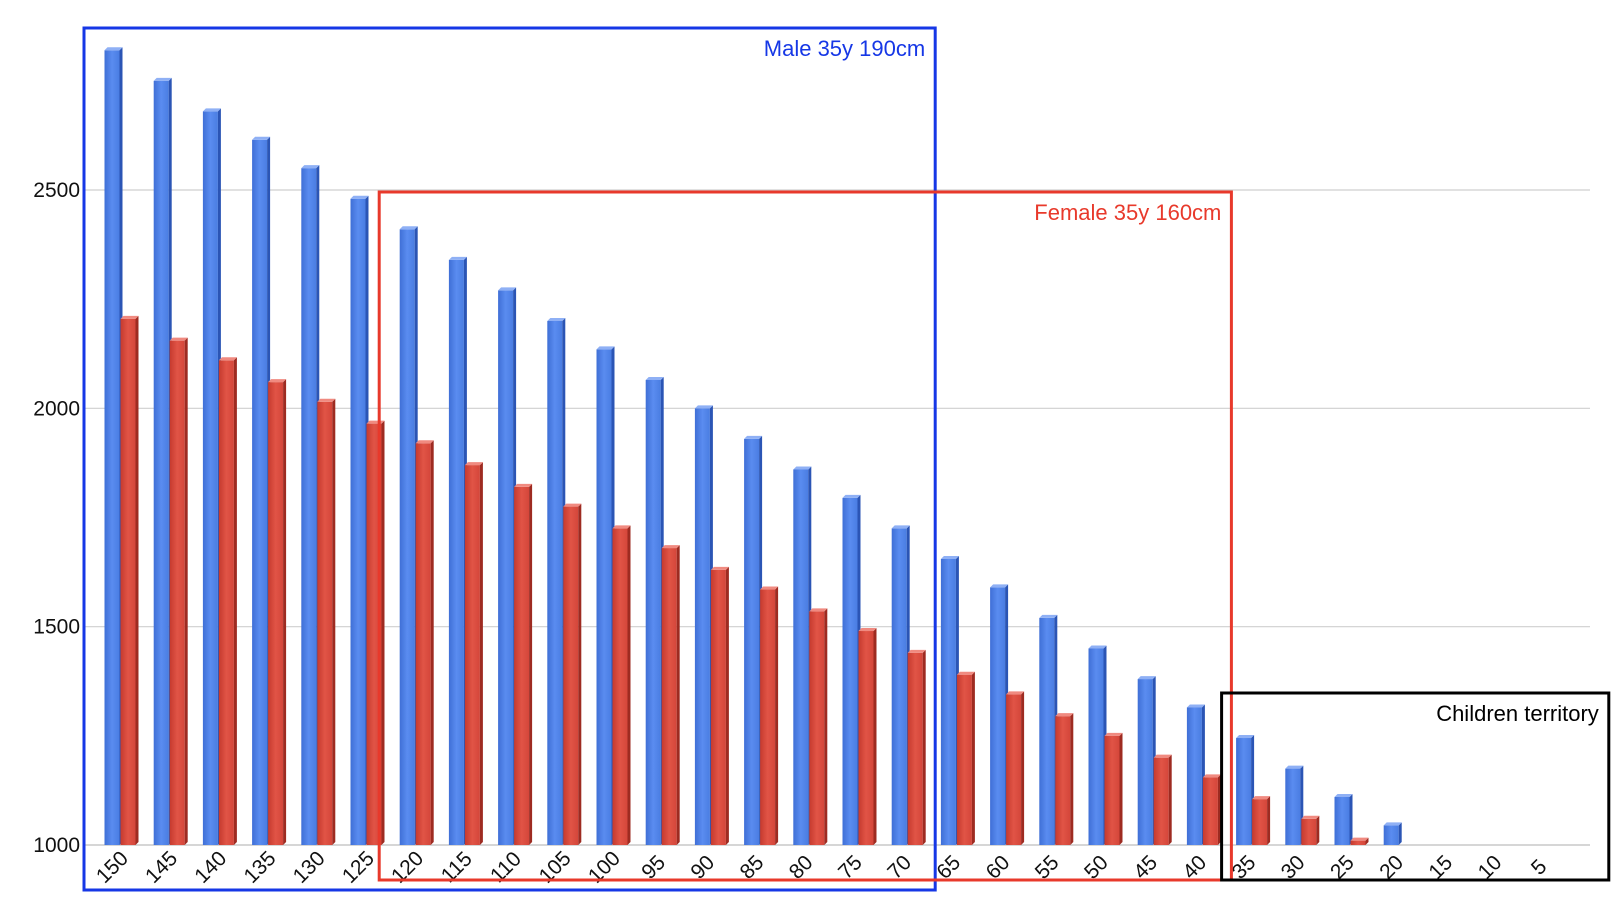 The width and height of the screenshot is (1622, 924). What do you see at coordinates (210, 867) in the screenshot?
I see `x-tick-label: 140` at bounding box center [210, 867].